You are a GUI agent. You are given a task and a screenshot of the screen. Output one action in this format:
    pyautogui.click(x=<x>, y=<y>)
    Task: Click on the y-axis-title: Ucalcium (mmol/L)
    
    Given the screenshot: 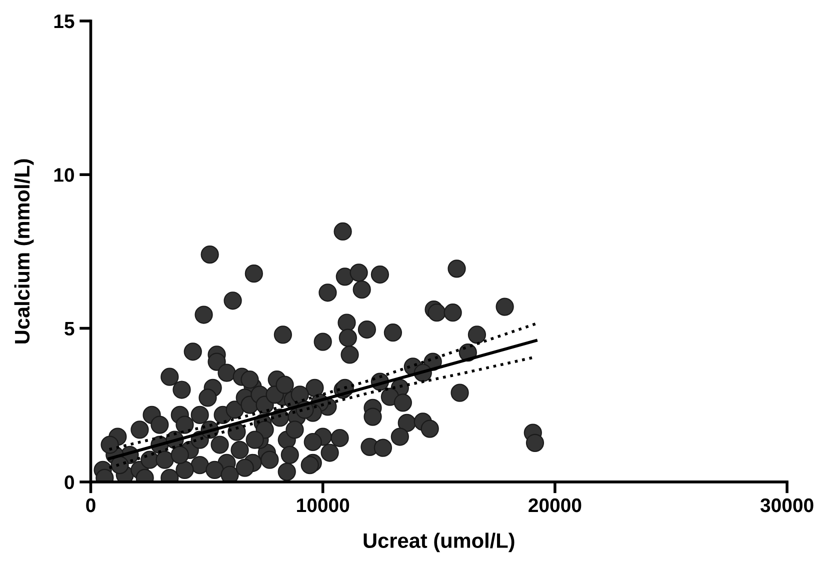 What is the action you would take?
    pyautogui.click(x=24, y=251)
    